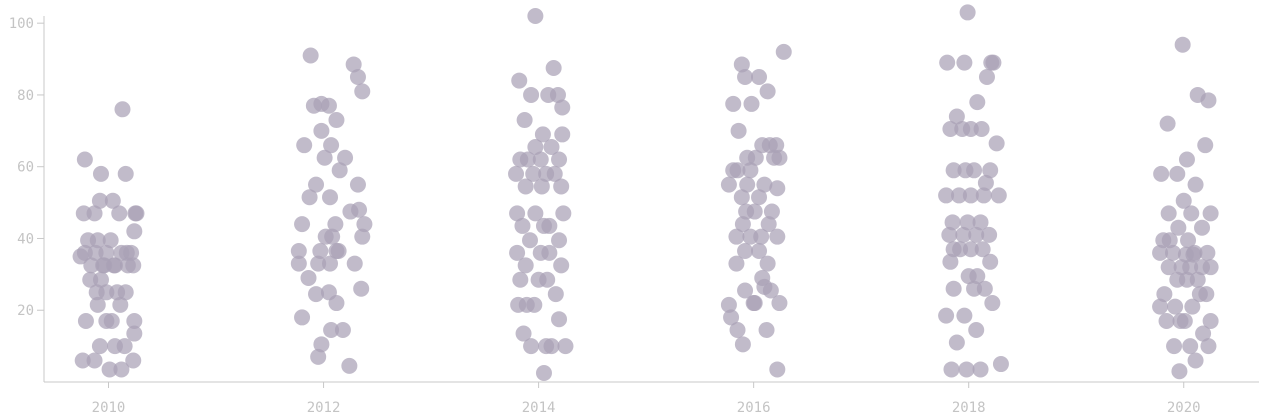  I want to click on x-axis-ticks: 2010 2012 2014 2016 2018 2020, so click(646, 399).